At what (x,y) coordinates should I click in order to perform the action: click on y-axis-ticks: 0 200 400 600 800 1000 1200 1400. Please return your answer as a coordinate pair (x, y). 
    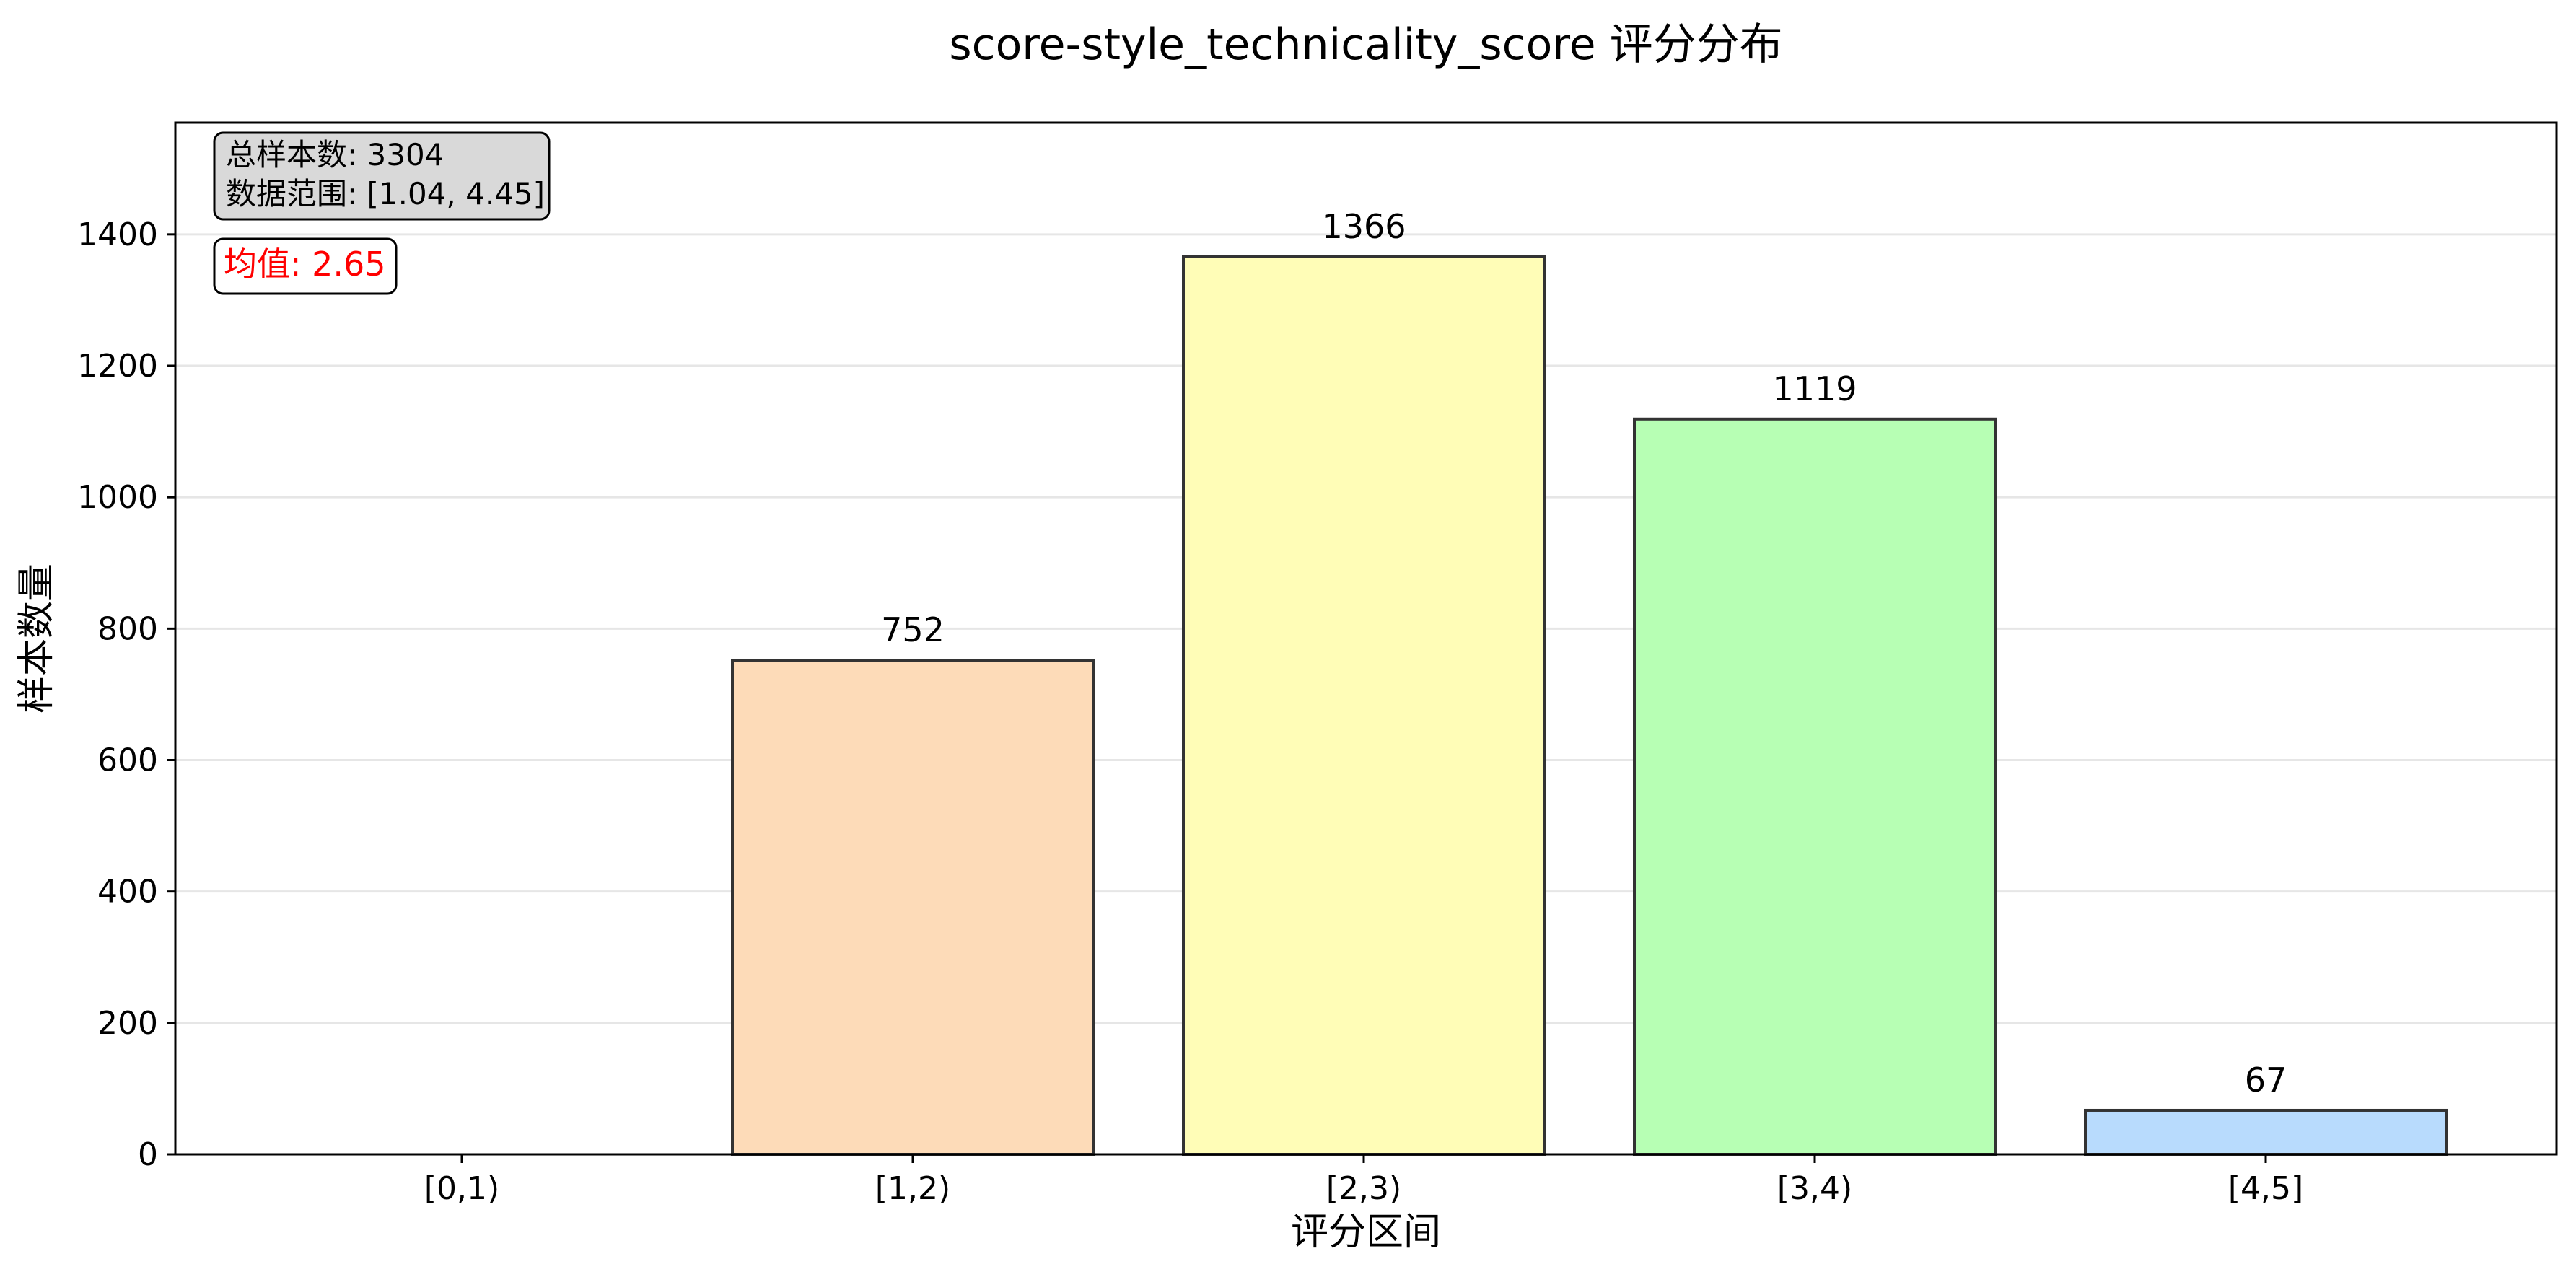
    Looking at the image, I should click on (126, 695).